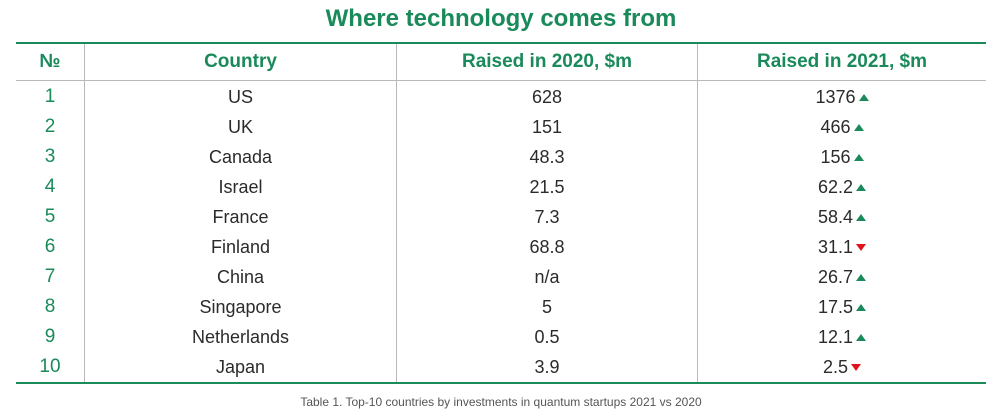 The height and width of the screenshot is (418, 1002). I want to click on raised-2021-value-group: 2.5, so click(842, 367).